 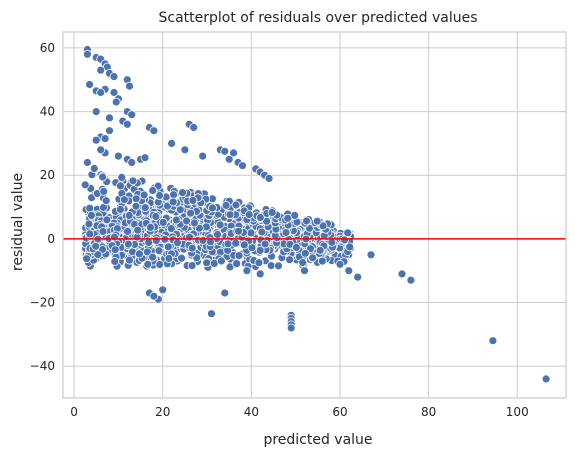 I want to click on x-tick-label: 80, so click(x=428, y=412).